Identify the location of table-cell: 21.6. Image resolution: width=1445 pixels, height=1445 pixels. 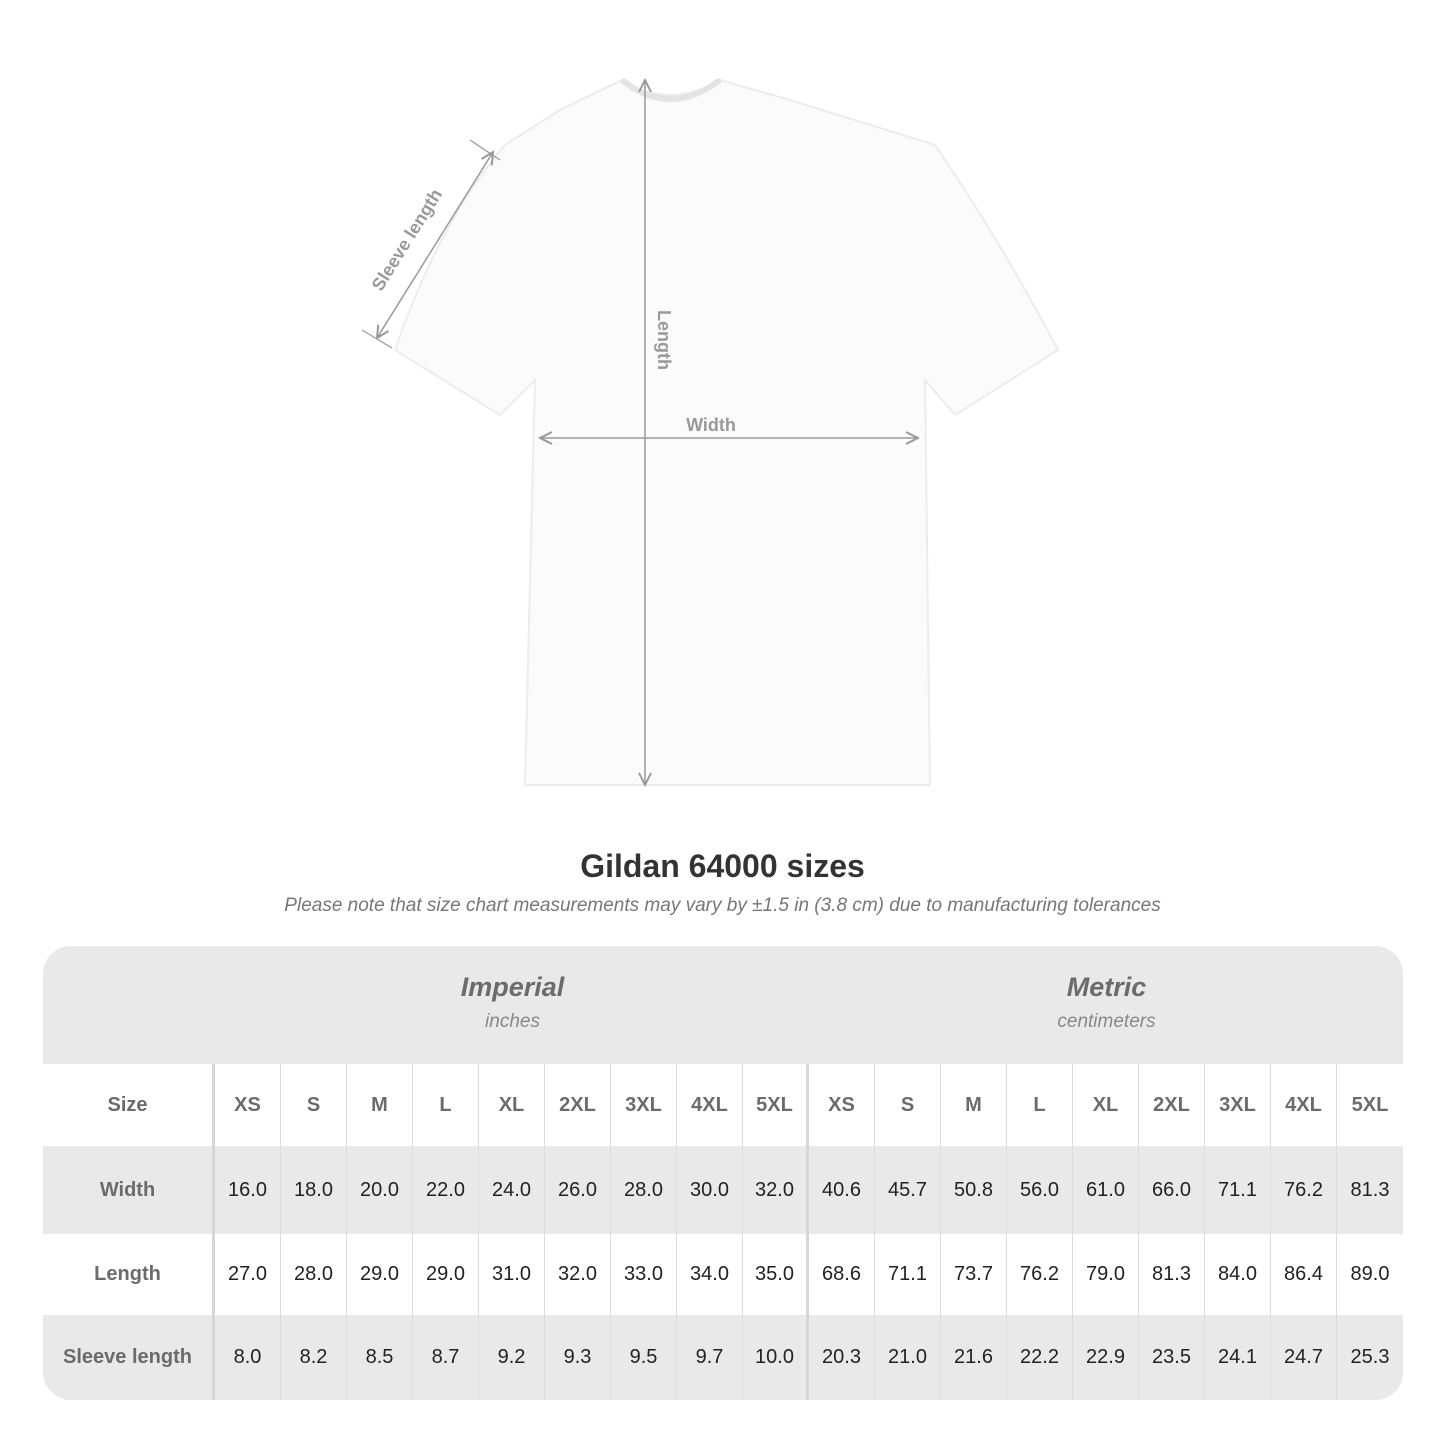
(974, 1357).